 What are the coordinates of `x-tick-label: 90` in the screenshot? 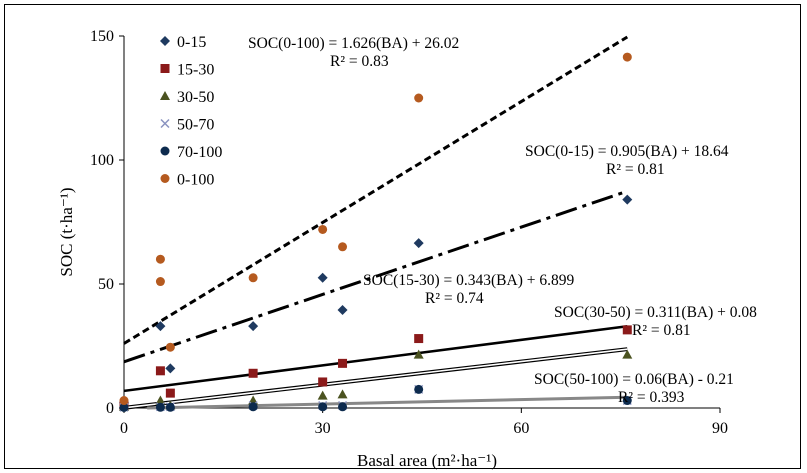 It's located at (720, 428).